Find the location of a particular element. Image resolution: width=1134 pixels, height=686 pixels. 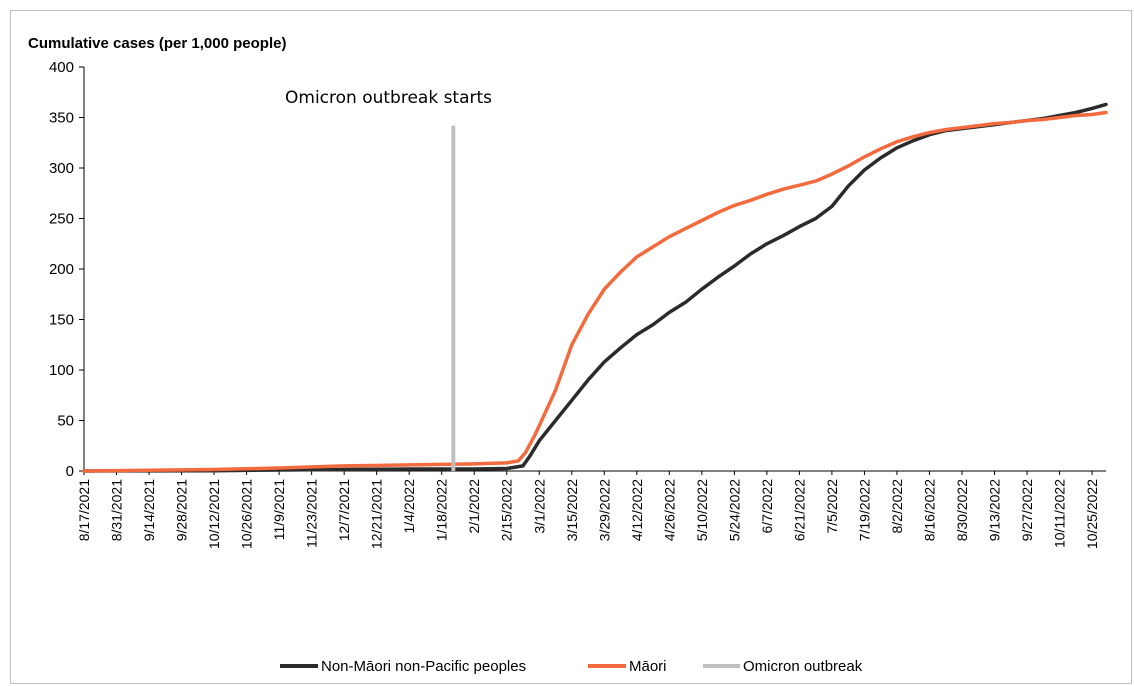

x-tick-label: 10/26/2021 is located at coordinates (247, 514).